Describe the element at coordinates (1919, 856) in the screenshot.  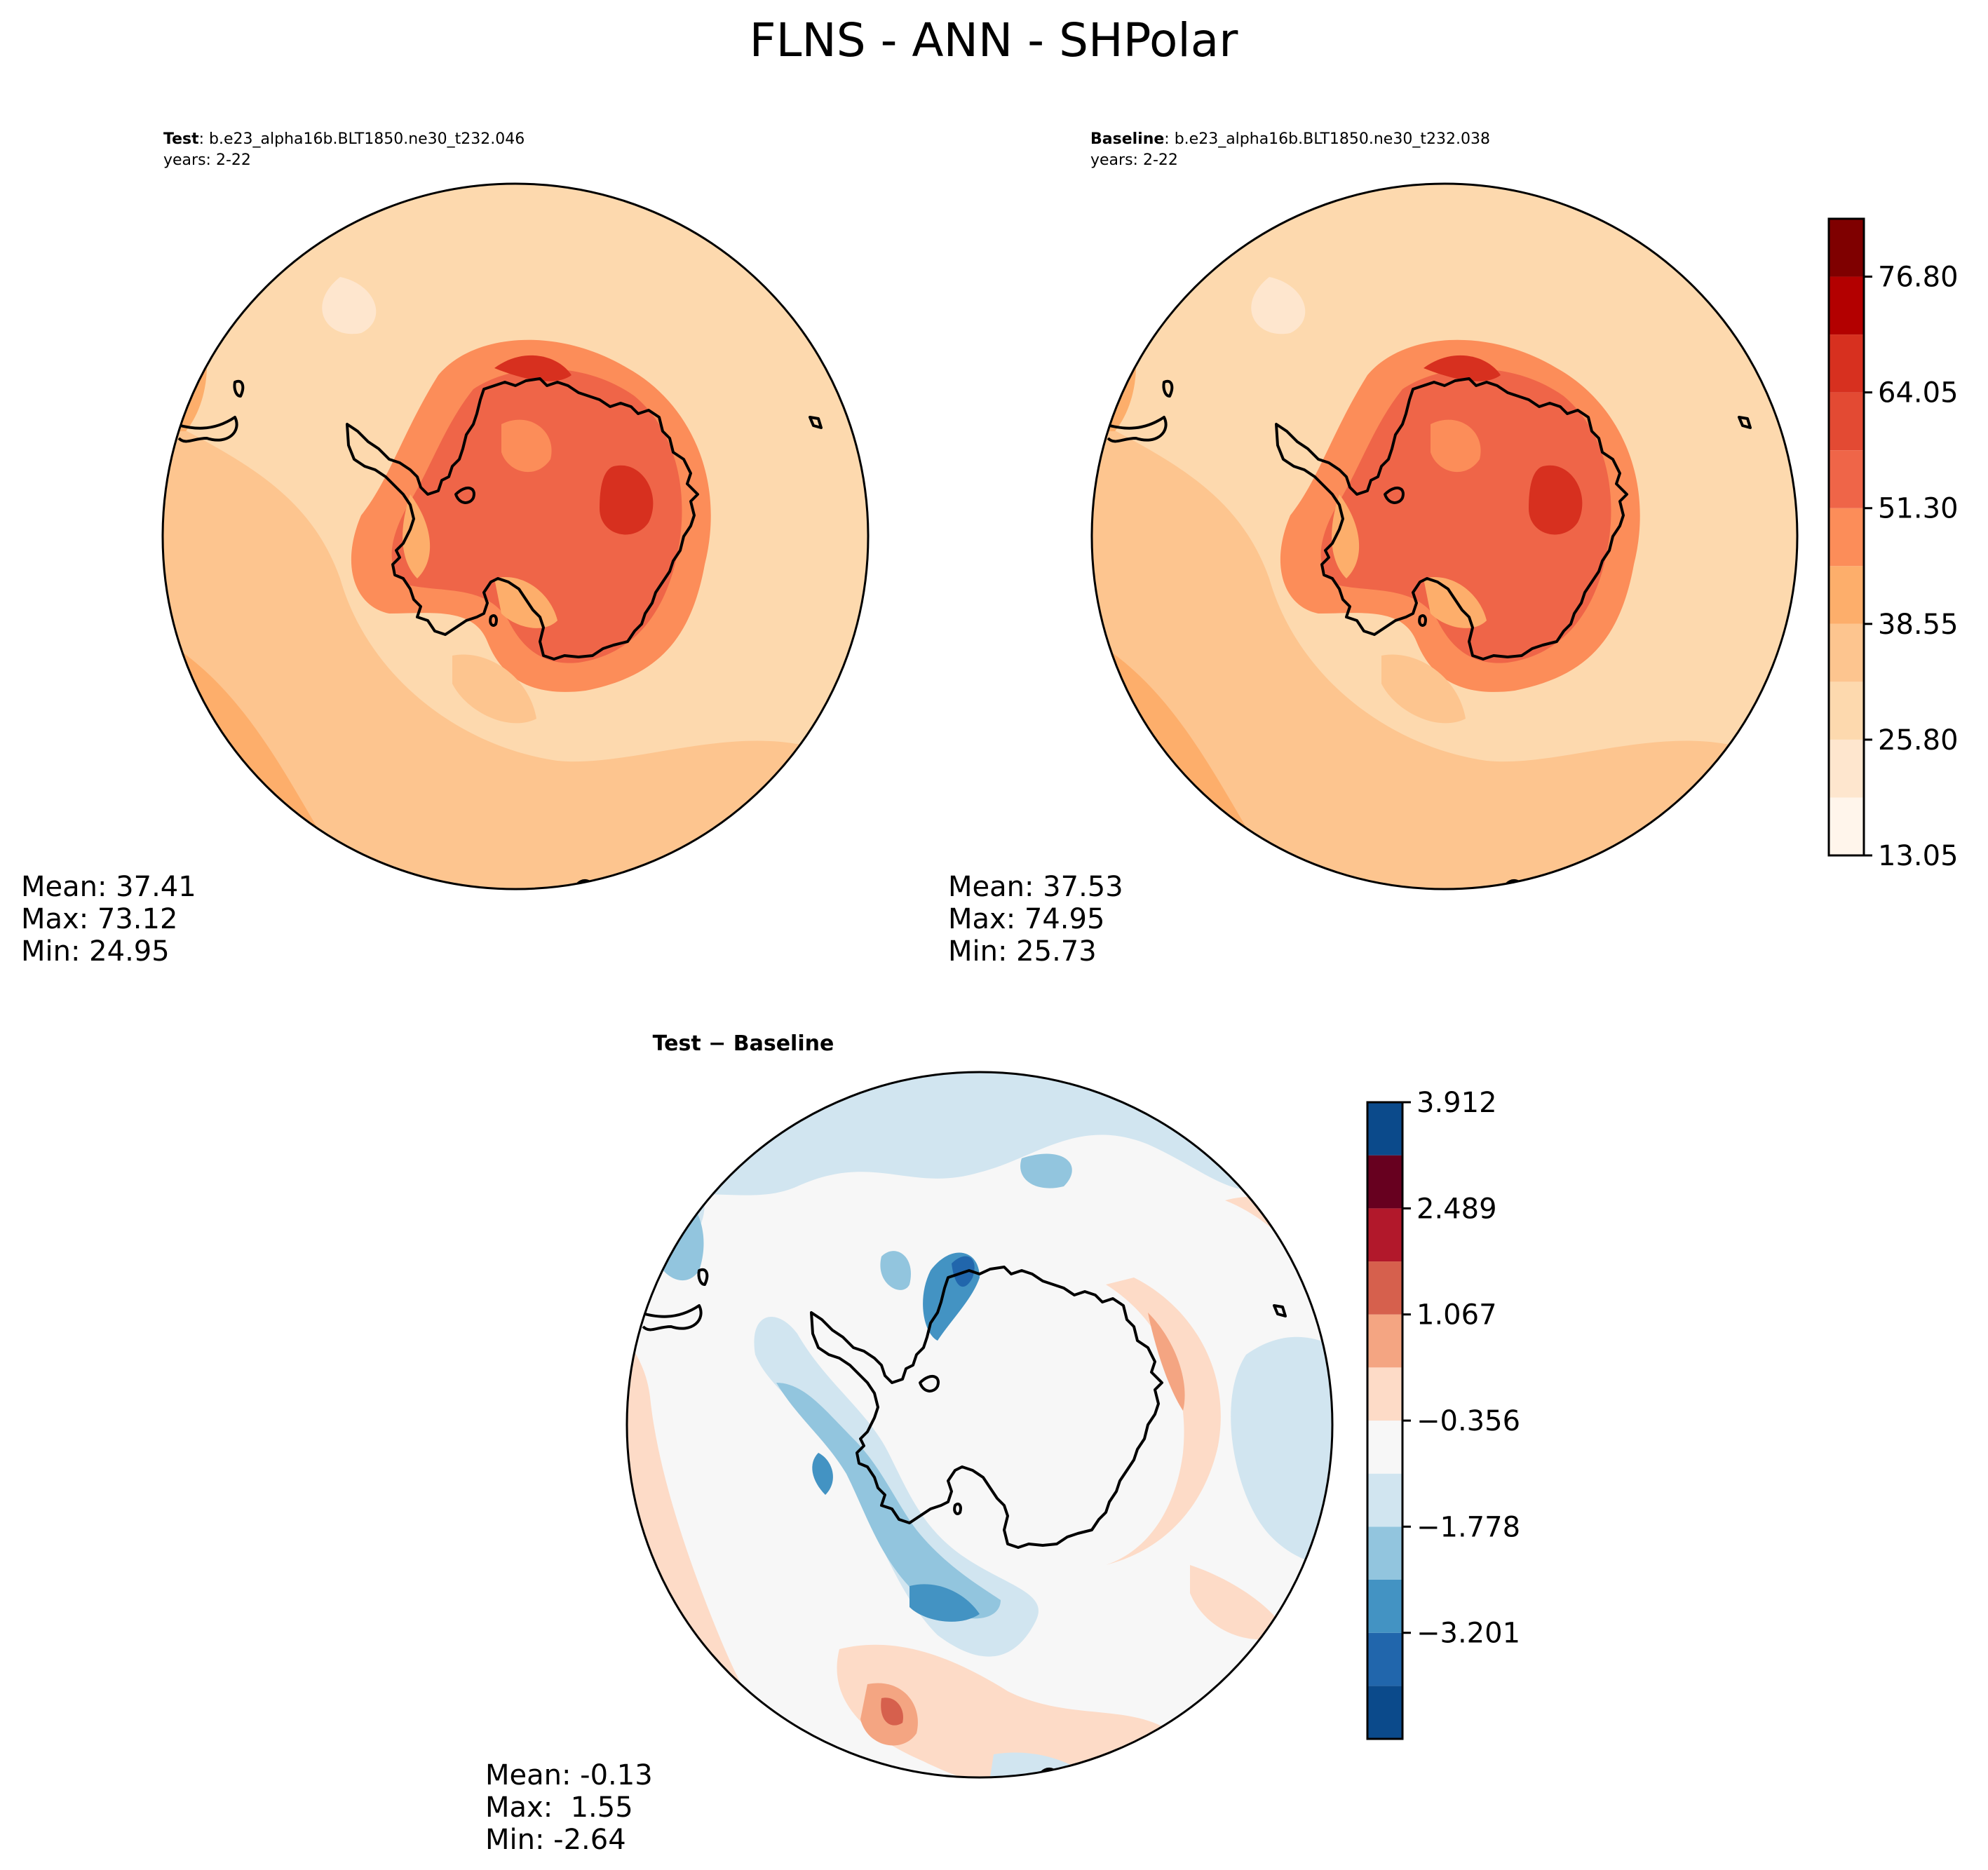
I see `sequential-colorbar-tick-label: 13.05` at that location.